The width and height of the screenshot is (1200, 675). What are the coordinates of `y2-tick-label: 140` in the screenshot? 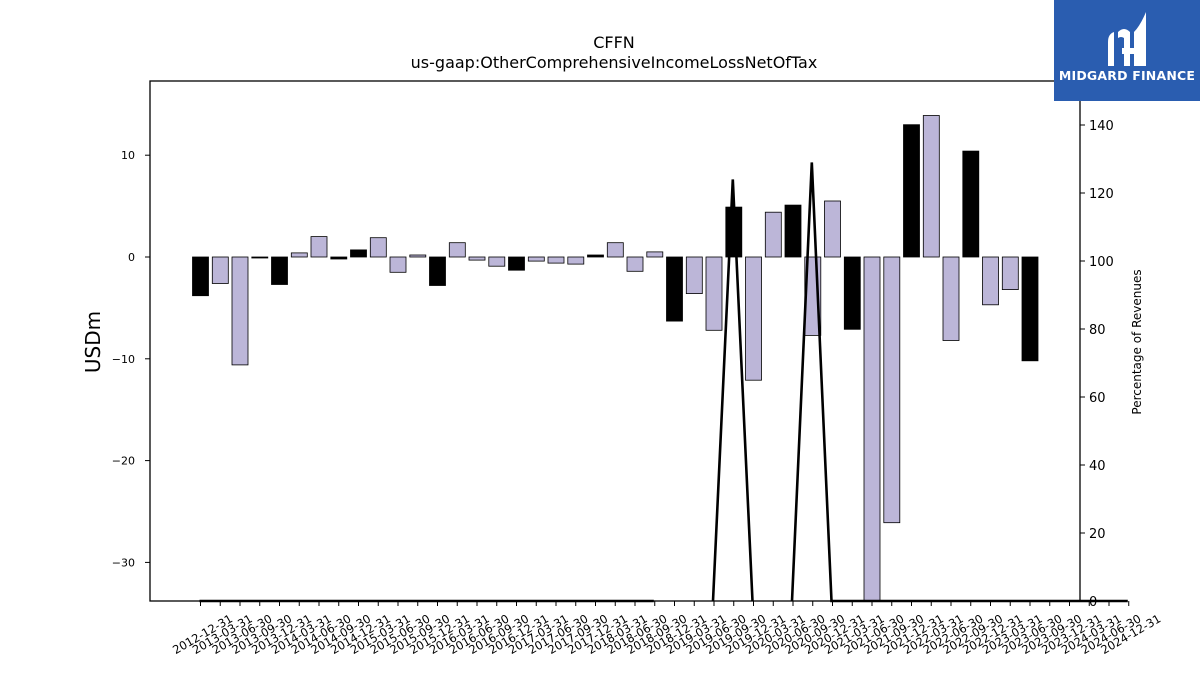 It's located at (1101, 126).